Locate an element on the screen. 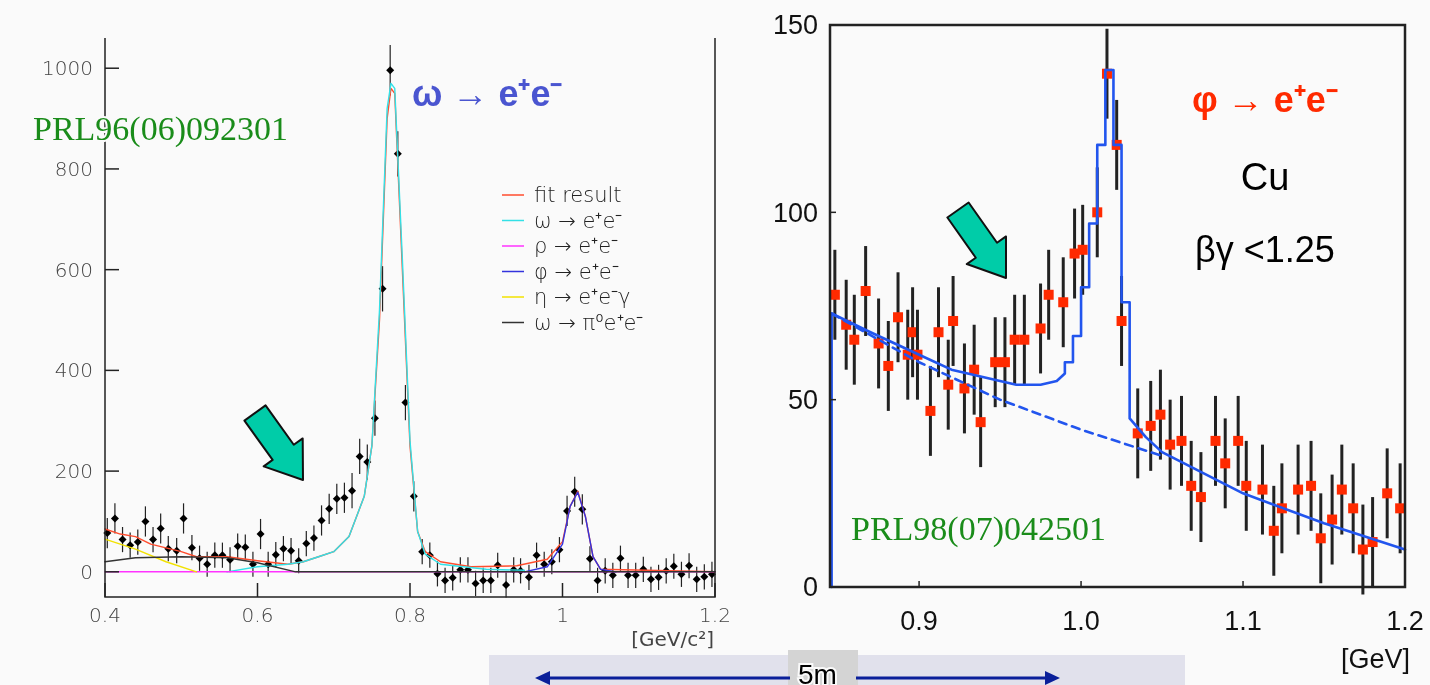 The width and height of the screenshot is (1430, 685). x-tick-label: 1.1 is located at coordinates (1243, 621).